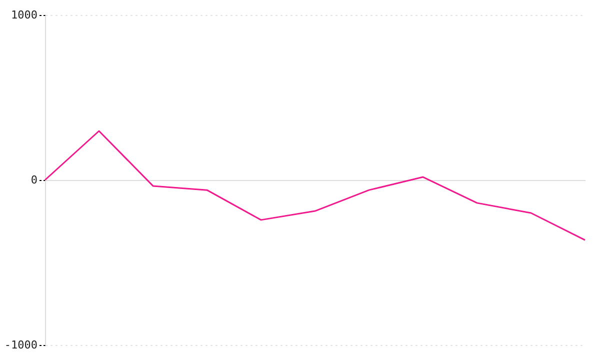 The image size is (600, 360). Describe the element at coordinates (21, 345) in the screenshot. I see `y-tick-label: -1000` at that location.